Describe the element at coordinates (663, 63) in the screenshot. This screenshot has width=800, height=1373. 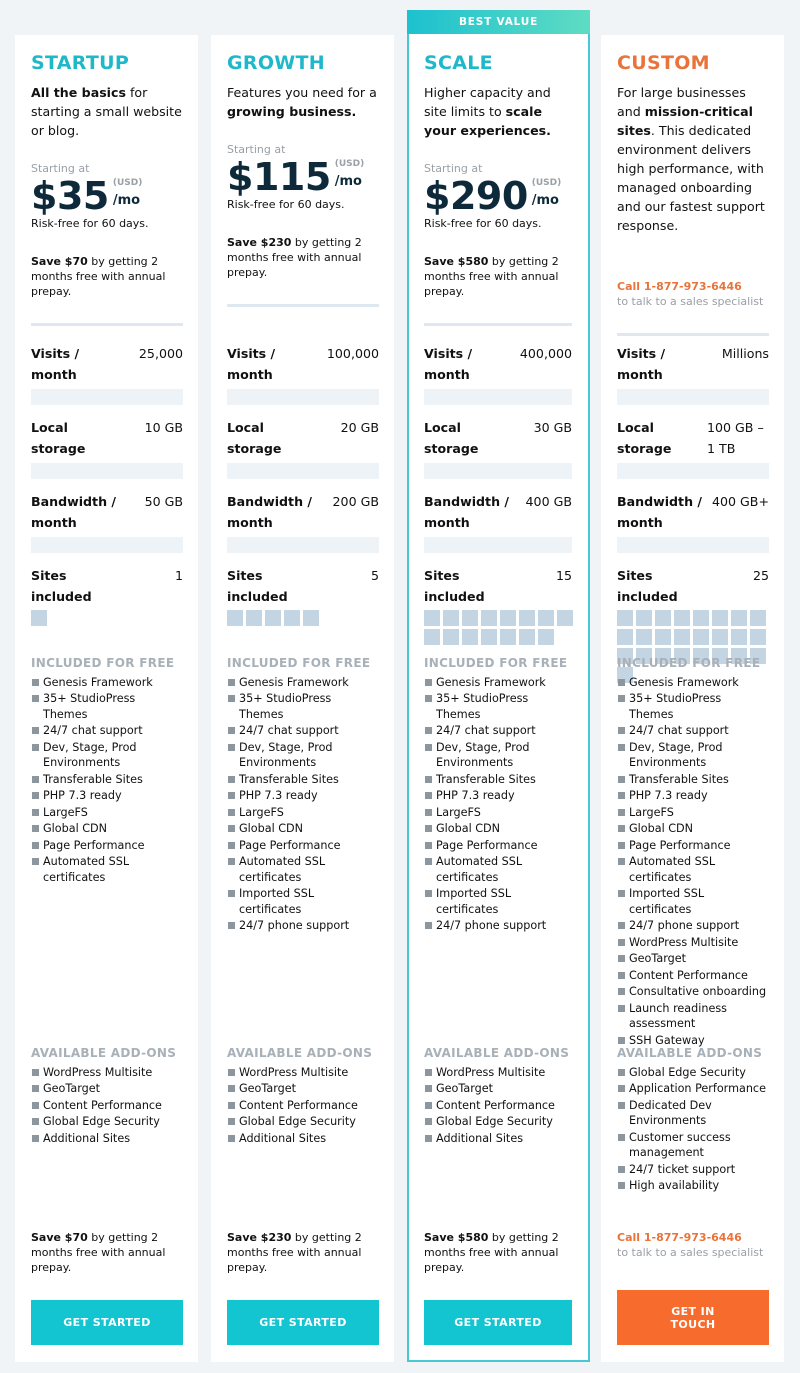
I see `plan-name: CUSTOM` at that location.